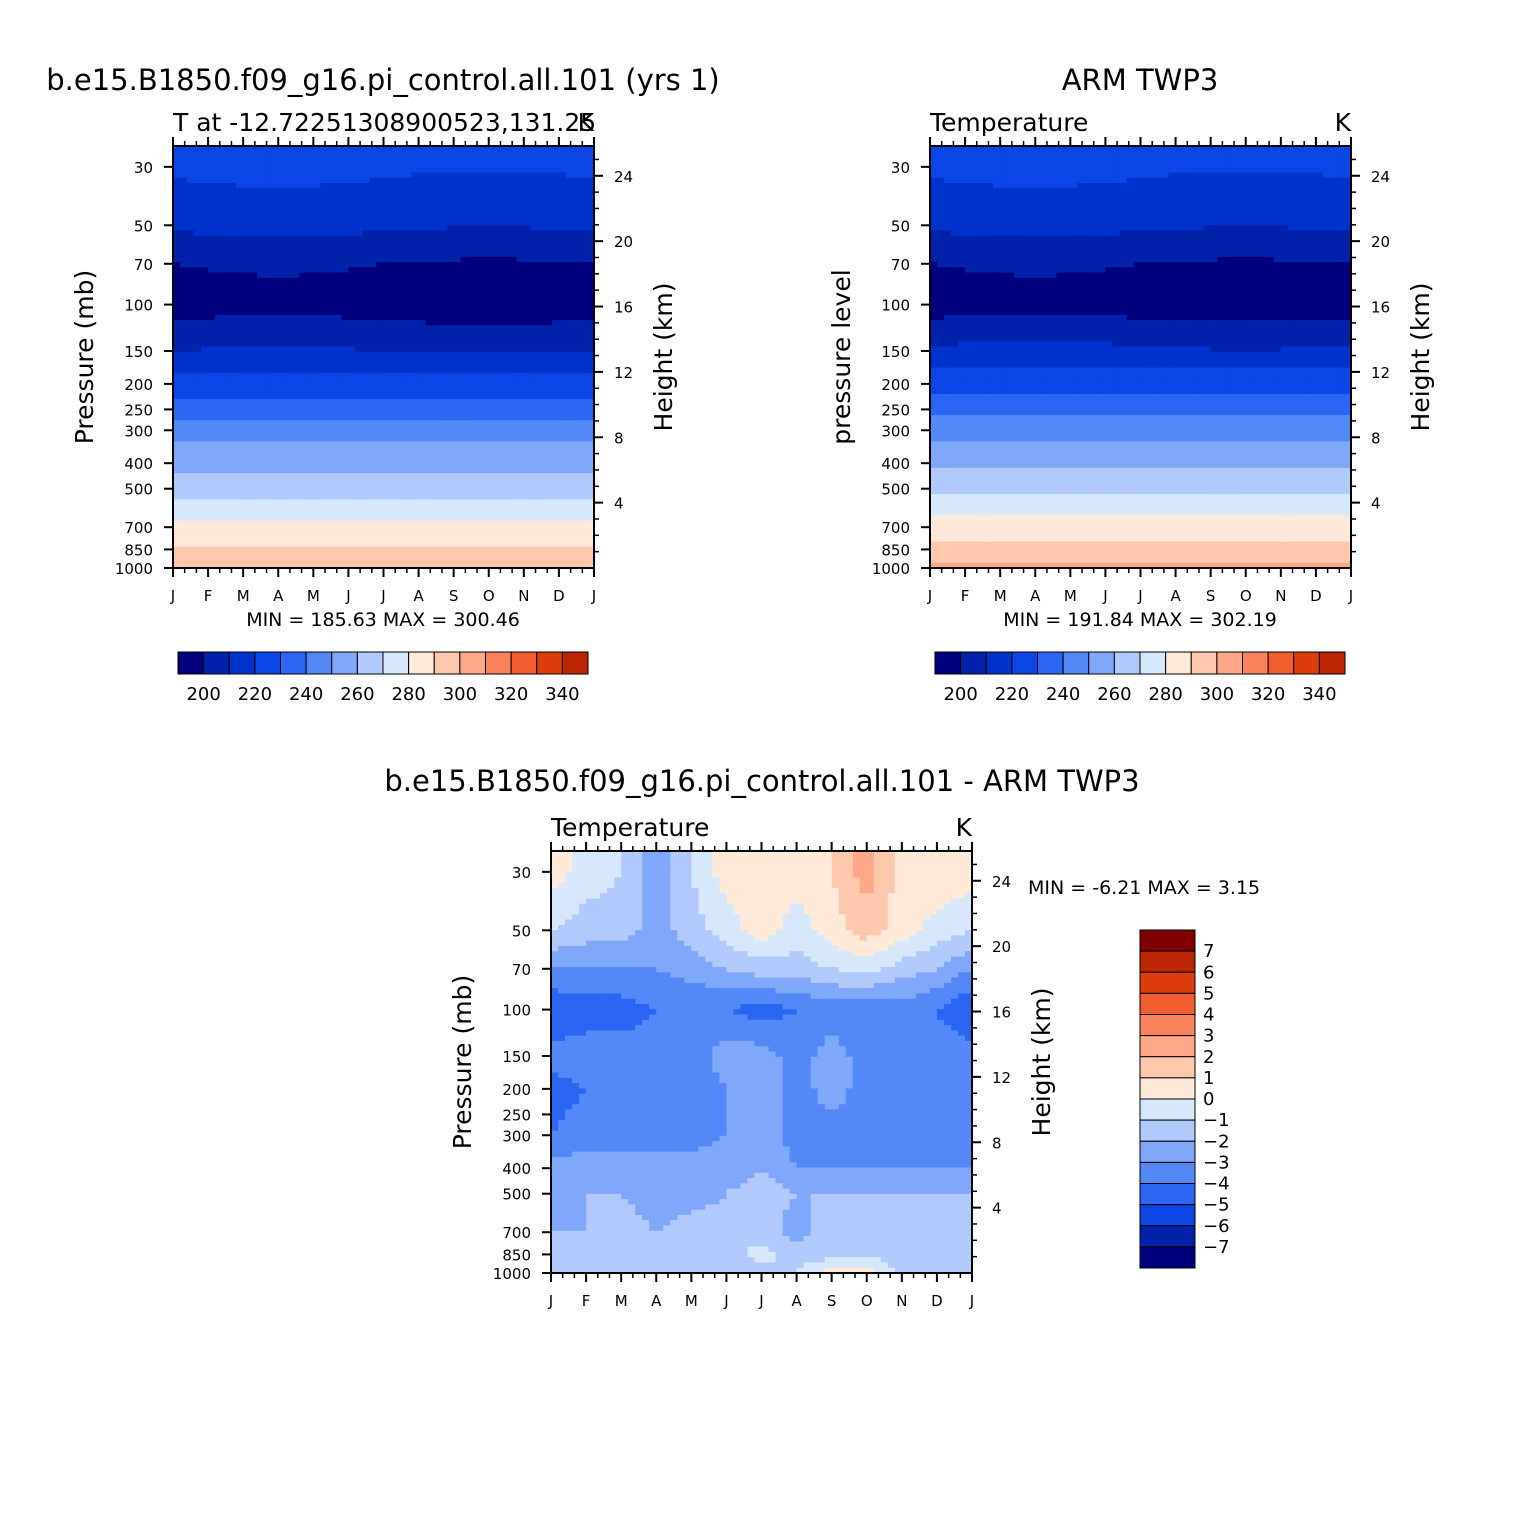 The width and height of the screenshot is (1524, 1524). Describe the element at coordinates (255, 694) in the screenshot. I see `colorbar-label: 220` at that location.